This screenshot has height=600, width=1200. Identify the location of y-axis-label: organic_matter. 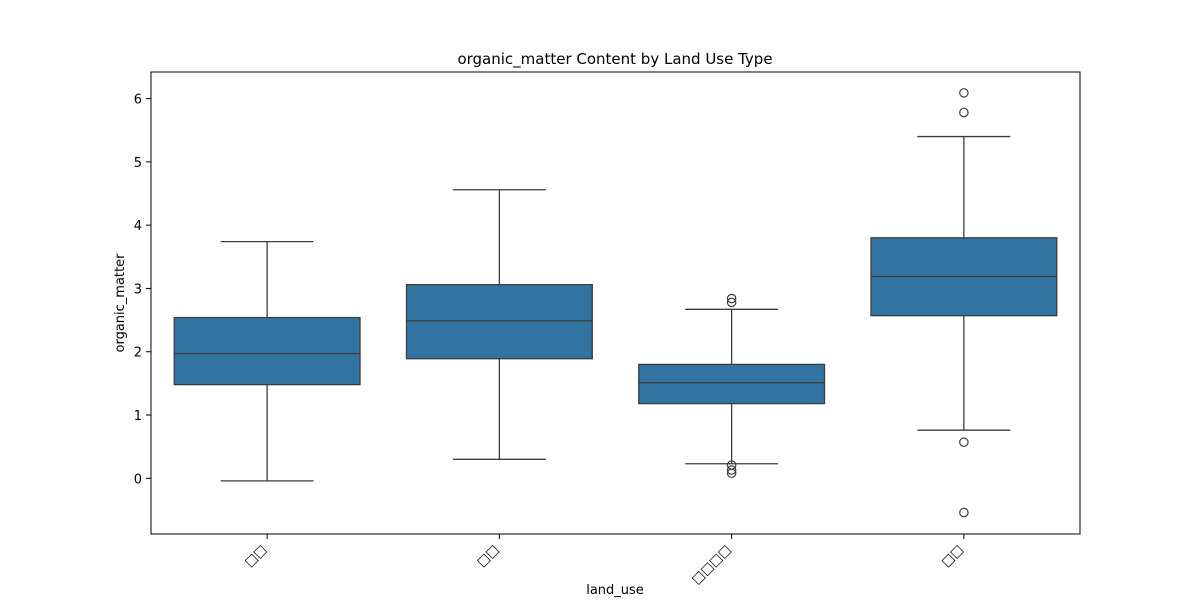
(120, 303).